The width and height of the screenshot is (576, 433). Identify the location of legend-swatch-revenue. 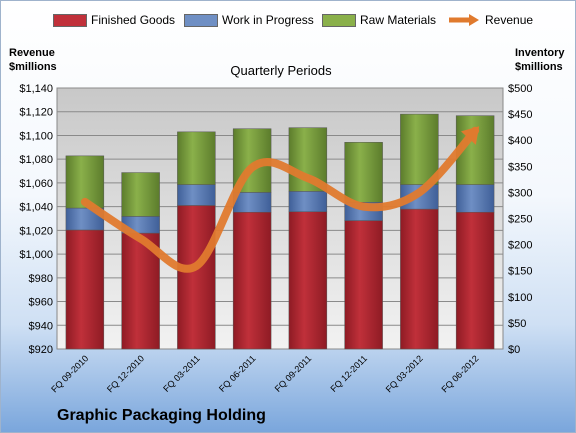
(464, 20).